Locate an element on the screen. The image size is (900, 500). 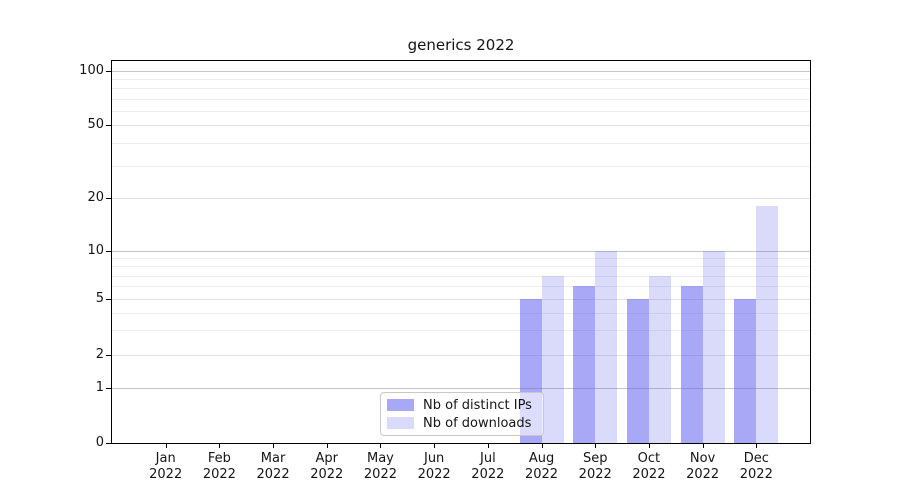
x-tick-label: Mar 2022 is located at coordinates (273, 466).